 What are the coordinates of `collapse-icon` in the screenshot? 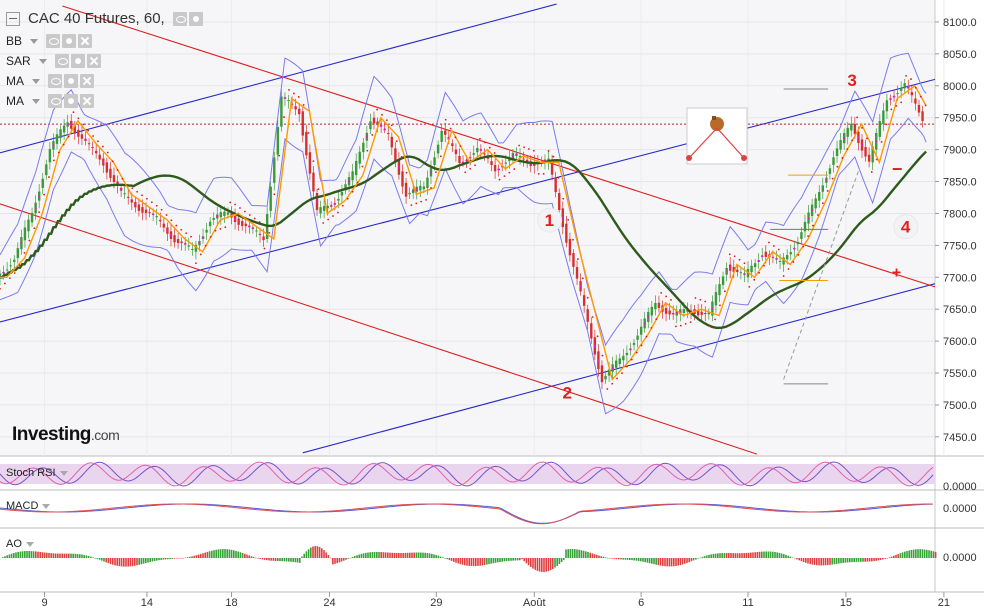 It's located at (13, 18).